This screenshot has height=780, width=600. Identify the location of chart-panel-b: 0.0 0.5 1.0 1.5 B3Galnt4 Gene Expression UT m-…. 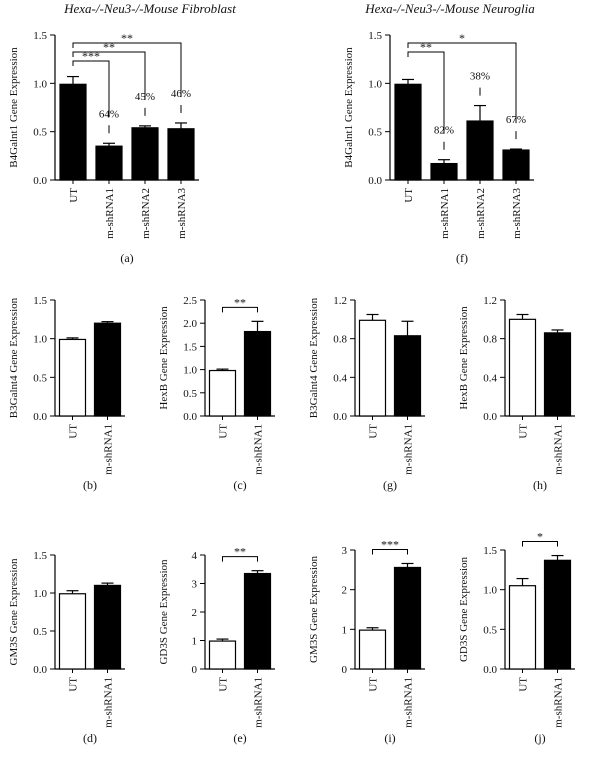
(66, 393).